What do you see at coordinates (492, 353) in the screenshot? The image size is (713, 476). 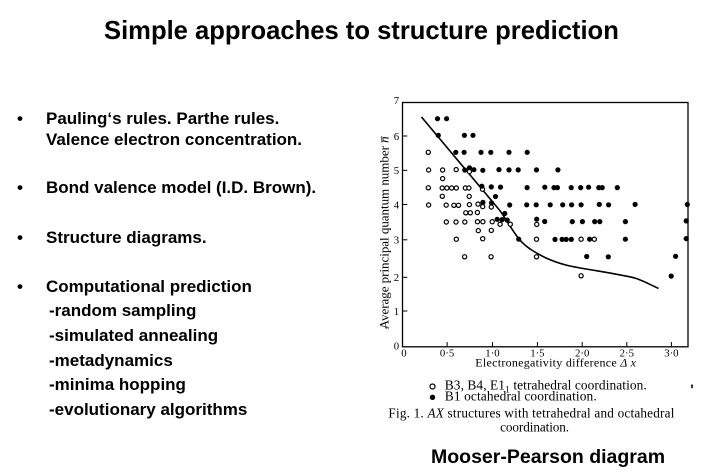 I see `svg-text: 1·0` at bounding box center [492, 353].